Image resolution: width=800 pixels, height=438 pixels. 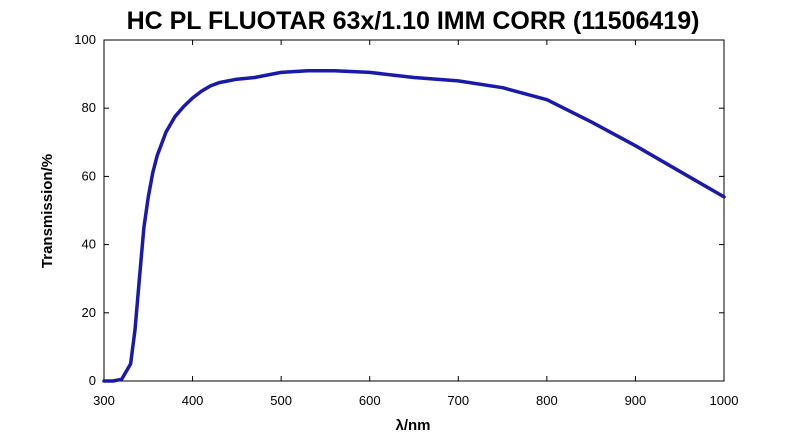 What do you see at coordinates (85, 39) in the screenshot?
I see `y-tick-label: 100` at bounding box center [85, 39].